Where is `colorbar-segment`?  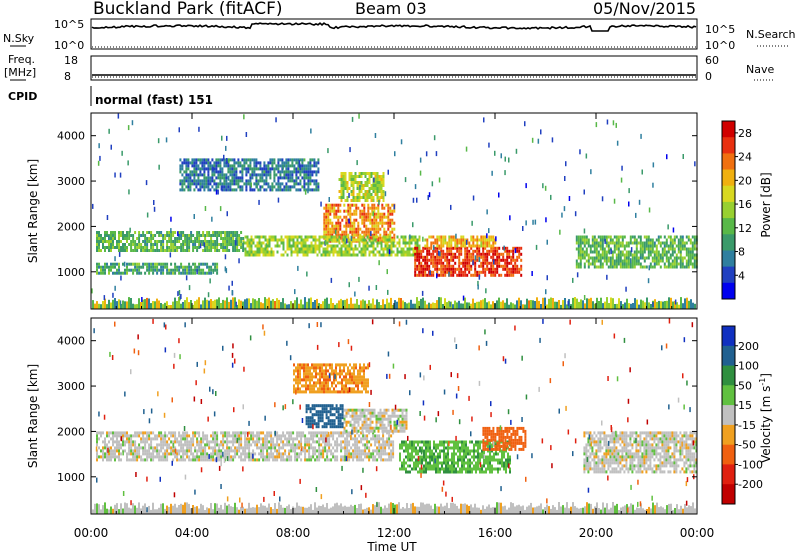 colorbar-segment is located at coordinates (728, 291).